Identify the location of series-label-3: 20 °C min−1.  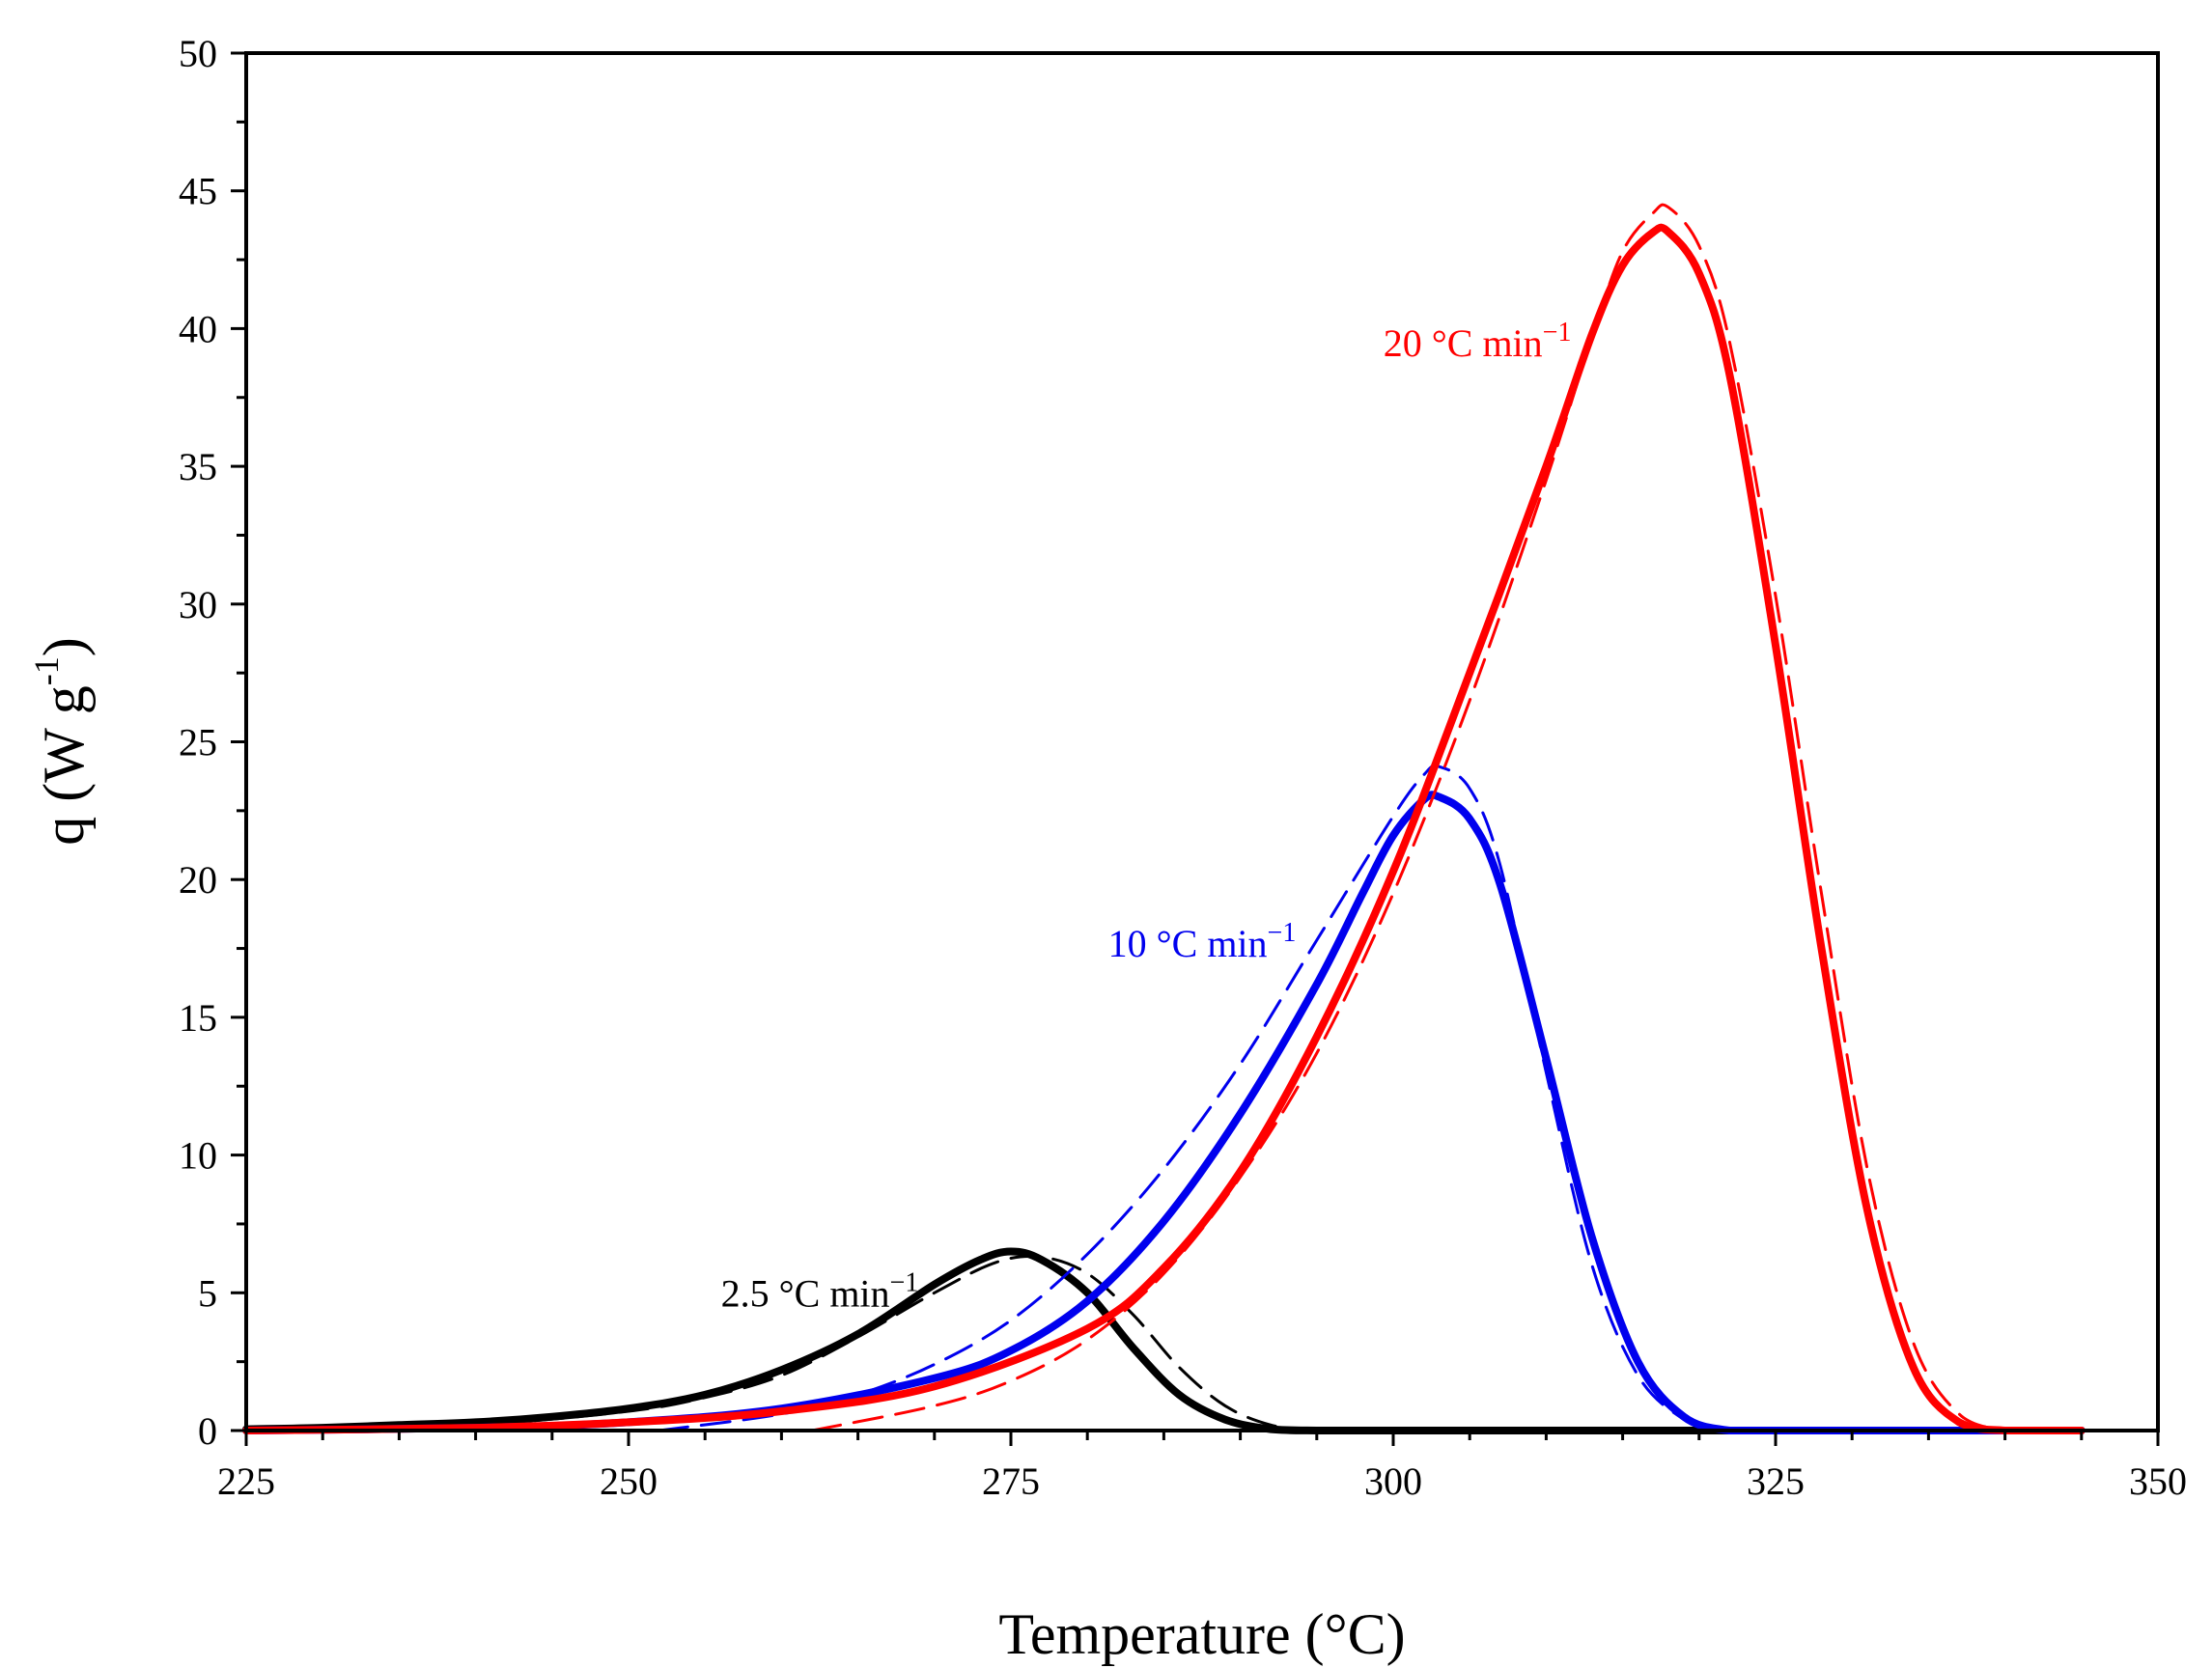
(1478, 341).